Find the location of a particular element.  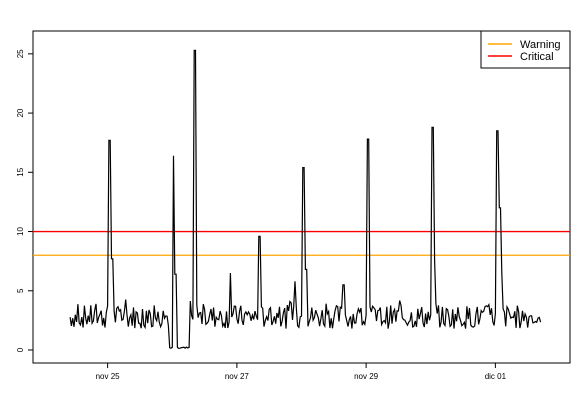

y-tick-label: 20 is located at coordinates (20, 112).